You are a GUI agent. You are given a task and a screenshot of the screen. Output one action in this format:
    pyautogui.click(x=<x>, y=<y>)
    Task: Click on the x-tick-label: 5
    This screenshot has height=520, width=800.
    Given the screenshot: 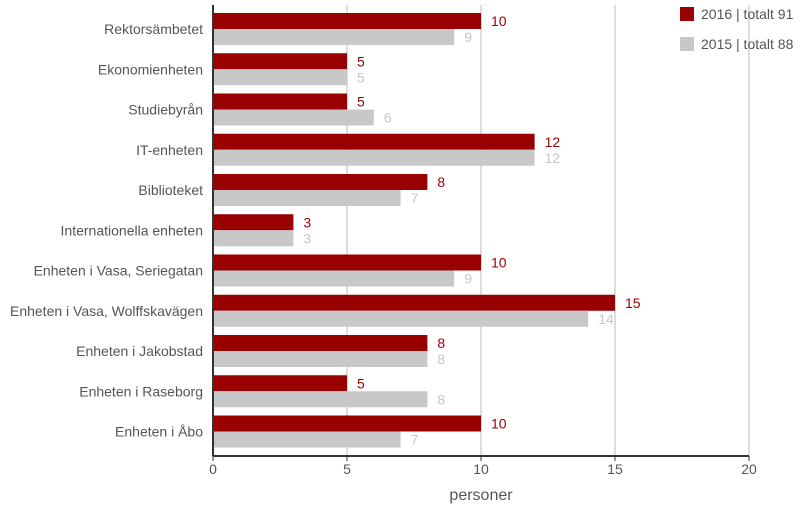 What is the action you would take?
    pyautogui.click(x=347, y=469)
    